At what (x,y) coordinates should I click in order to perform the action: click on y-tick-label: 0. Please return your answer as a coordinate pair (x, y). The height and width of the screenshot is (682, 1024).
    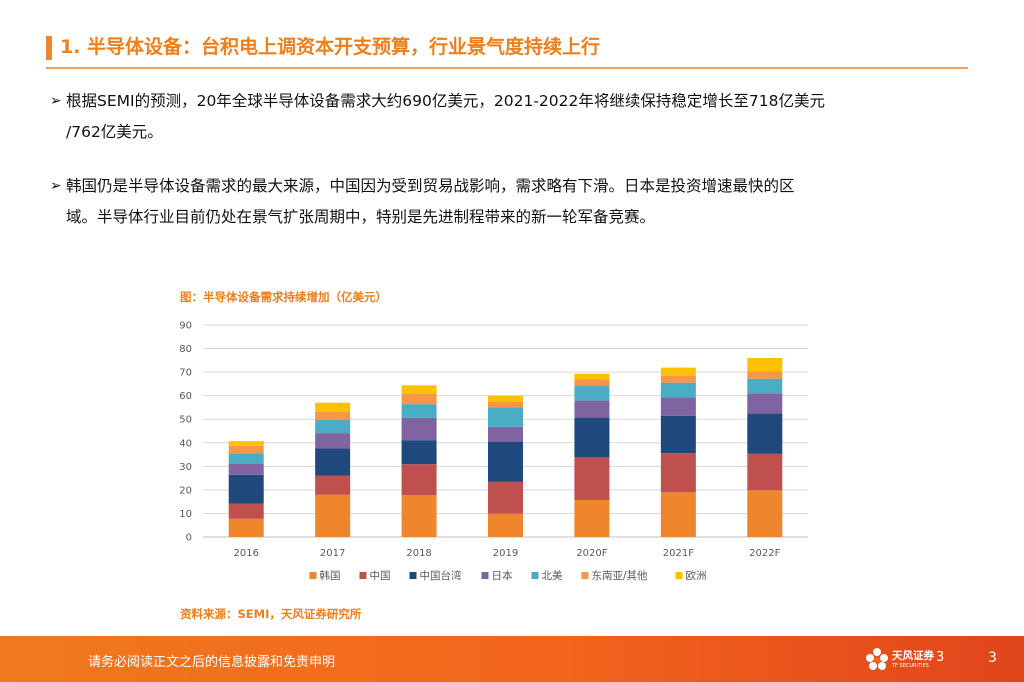
    Looking at the image, I should click on (189, 538).